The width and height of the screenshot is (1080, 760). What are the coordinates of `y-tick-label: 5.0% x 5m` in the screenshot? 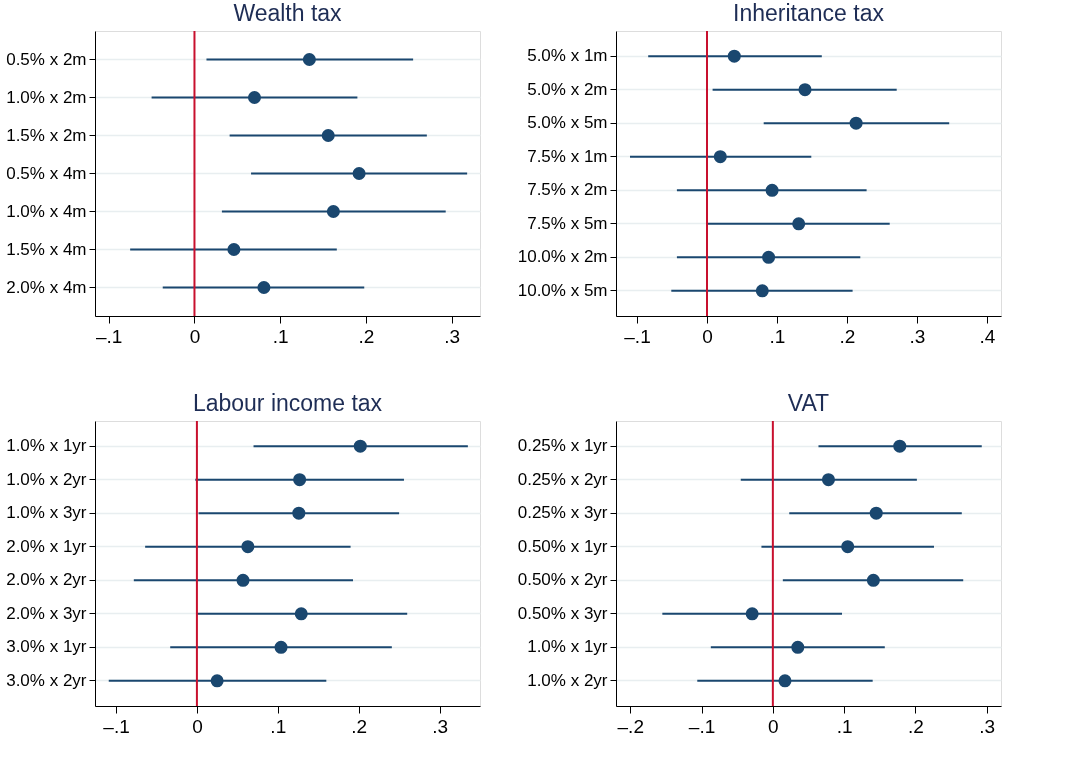 It's located at (567, 123).